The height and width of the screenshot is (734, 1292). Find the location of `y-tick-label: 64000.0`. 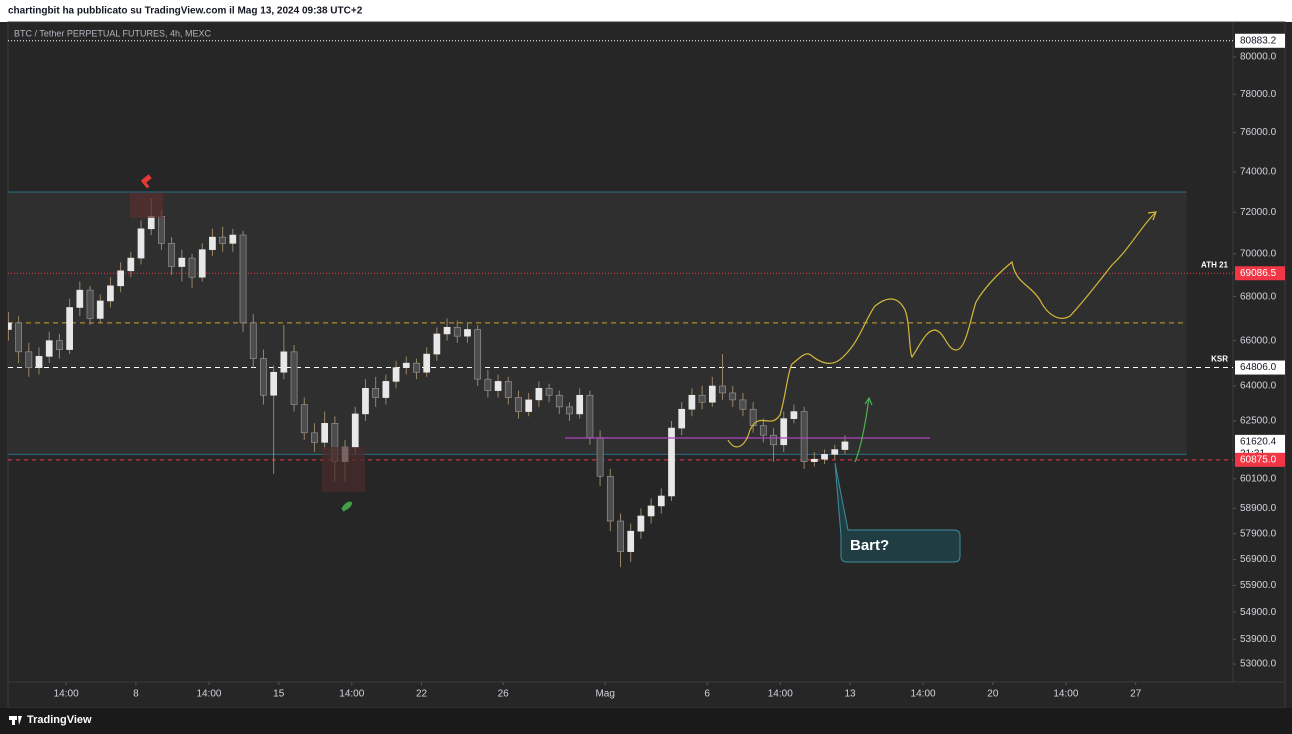

y-tick-label: 64000.0 is located at coordinates (1258, 386).